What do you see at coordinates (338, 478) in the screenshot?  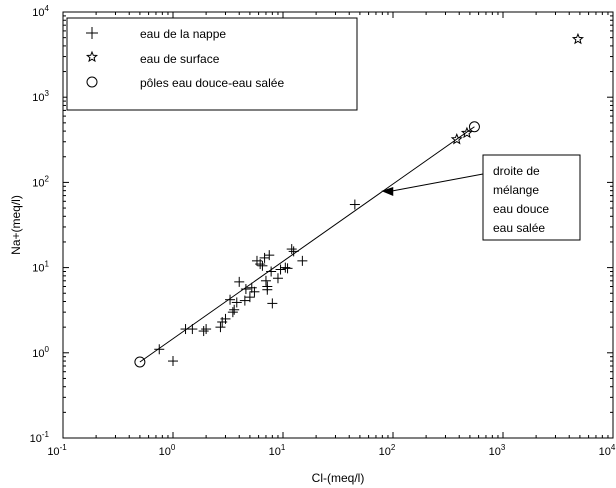 I see `x-axis-title: Cl-(meq/l)` at bounding box center [338, 478].